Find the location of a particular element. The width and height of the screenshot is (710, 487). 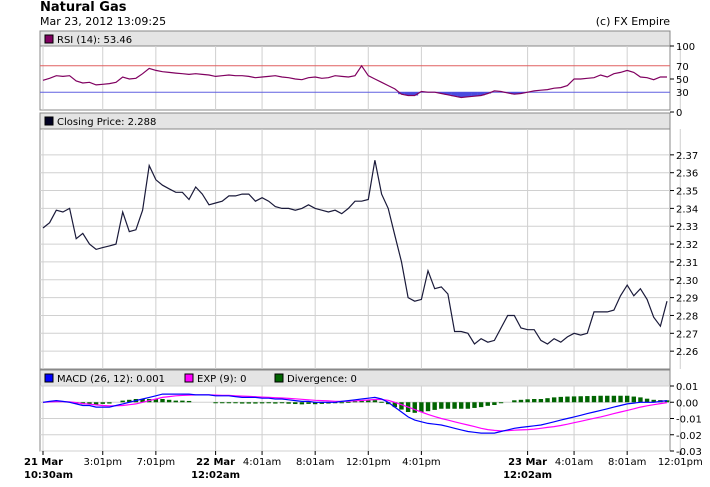

price-tick-label: 2.32 is located at coordinates (687, 245).